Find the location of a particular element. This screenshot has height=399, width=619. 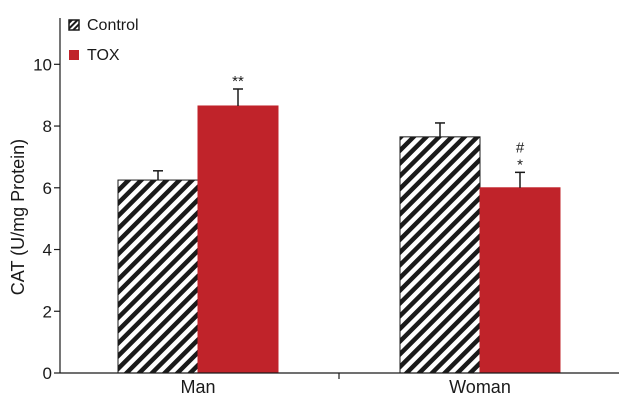

x-category-label: Woman is located at coordinates (480, 387).